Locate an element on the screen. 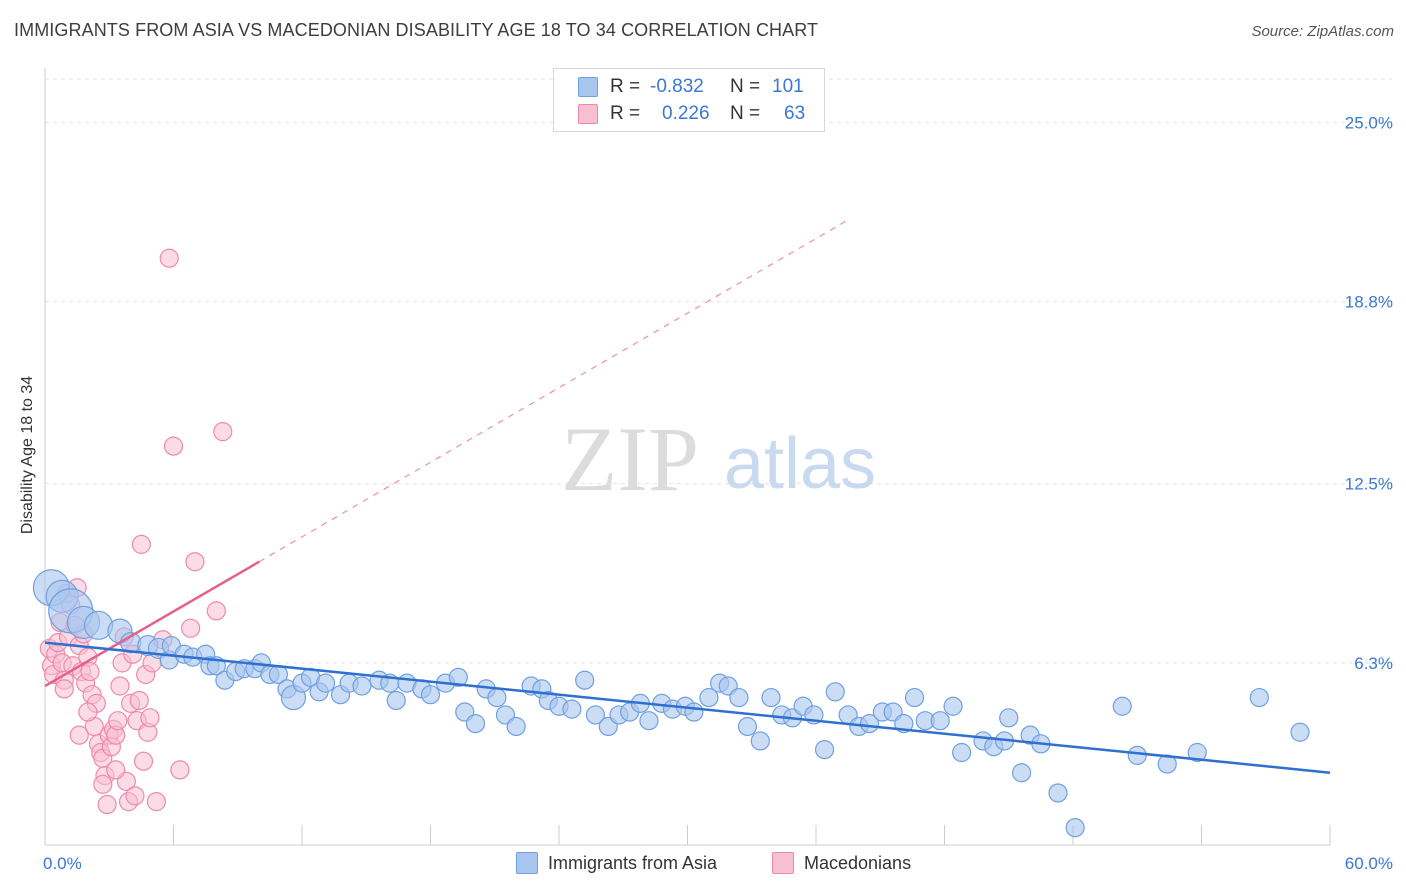 The height and width of the screenshot is (892, 1406). bottom-legend-label-macedonians: Macedonians is located at coordinates (858, 862).